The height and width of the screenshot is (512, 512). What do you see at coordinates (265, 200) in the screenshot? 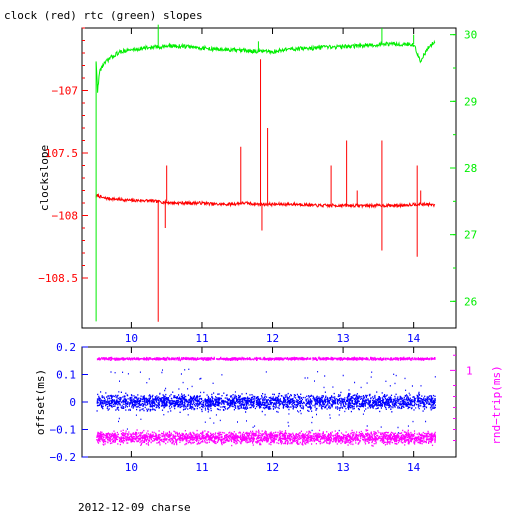
I see `red-slope-line` at bounding box center [265, 200].